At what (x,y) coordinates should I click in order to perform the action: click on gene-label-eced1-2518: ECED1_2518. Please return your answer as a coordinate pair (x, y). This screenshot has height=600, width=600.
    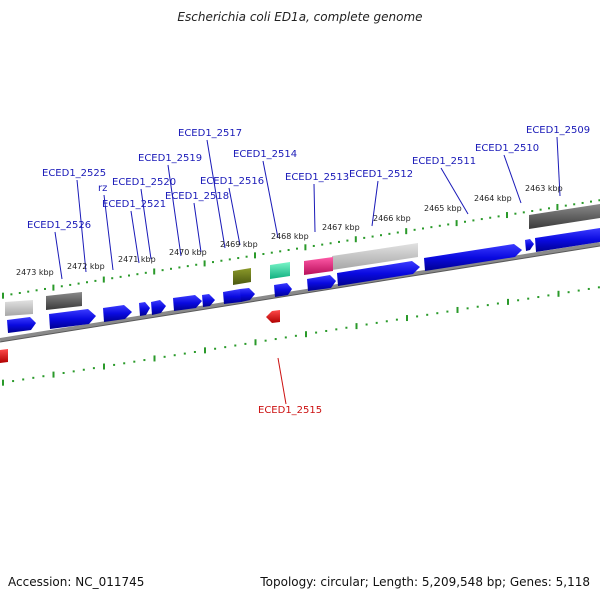
    Looking at the image, I should click on (197, 196).